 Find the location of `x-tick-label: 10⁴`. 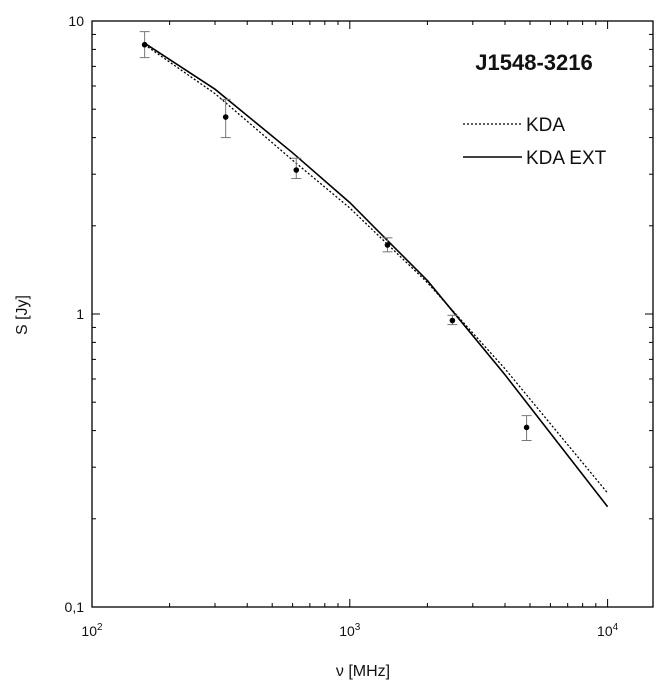

x-tick-label: 10⁴ is located at coordinates (608, 630).